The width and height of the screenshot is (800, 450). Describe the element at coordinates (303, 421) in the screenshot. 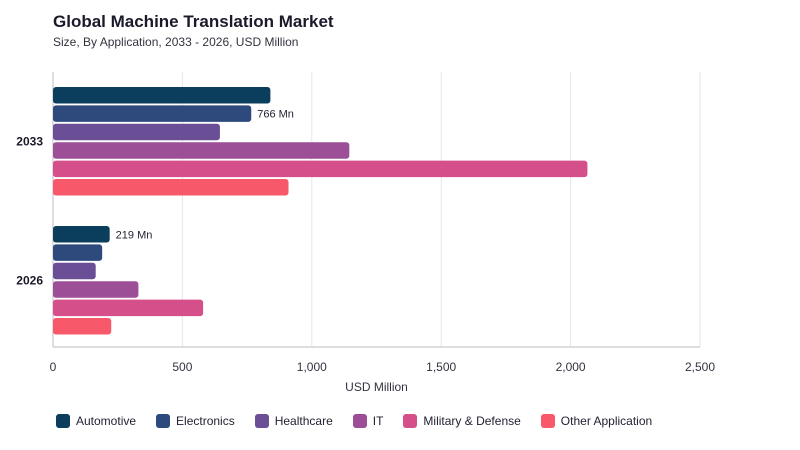

I see `legend-label: Healthcare` at that location.